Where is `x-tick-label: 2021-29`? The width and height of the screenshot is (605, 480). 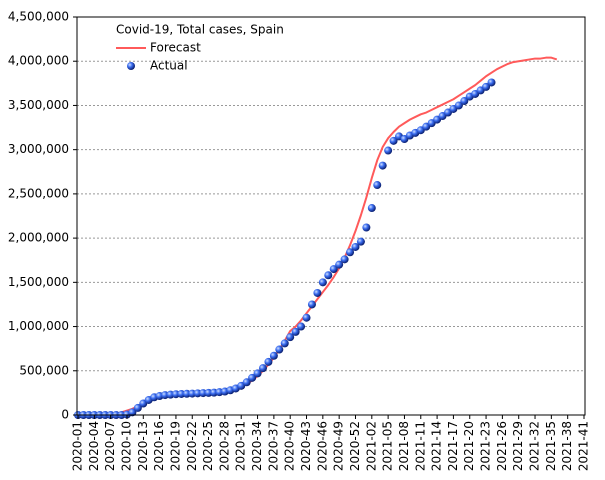 x-tick-label: 2021-29 is located at coordinates (518, 446).